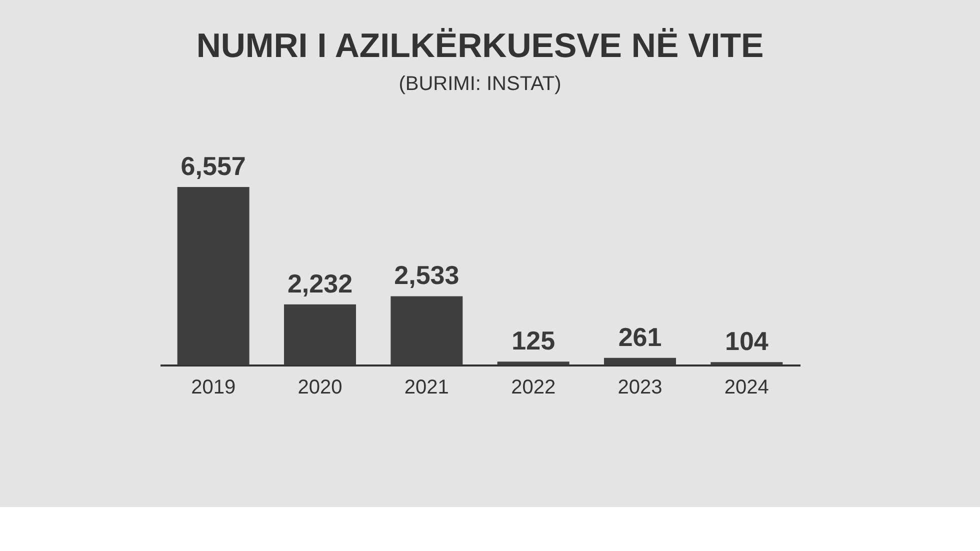 The height and width of the screenshot is (551, 980). I want to click on data-label: 2,232, so click(320, 283).